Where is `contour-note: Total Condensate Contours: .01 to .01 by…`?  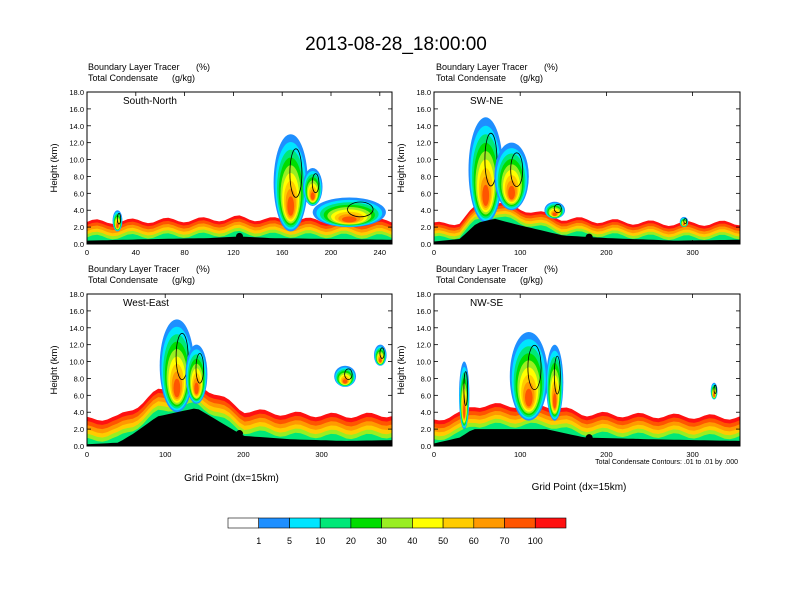 contour-note: Total Condensate Contours: .01 to .01 by… is located at coordinates (666, 462).